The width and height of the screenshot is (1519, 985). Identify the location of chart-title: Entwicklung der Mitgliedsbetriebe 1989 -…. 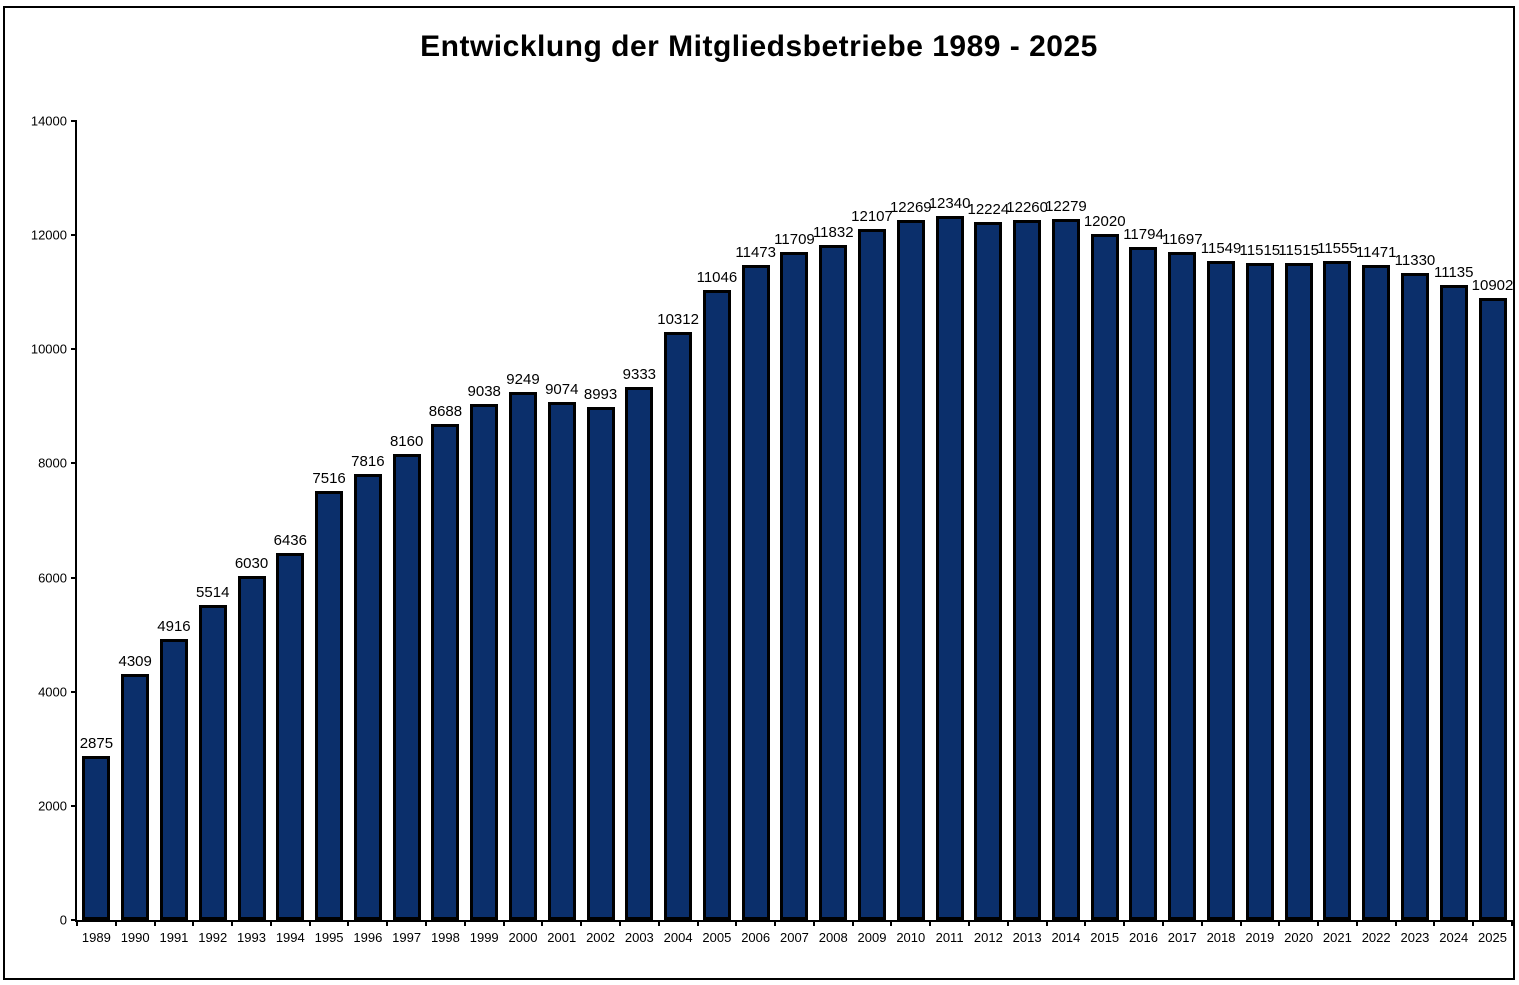
(759, 46).